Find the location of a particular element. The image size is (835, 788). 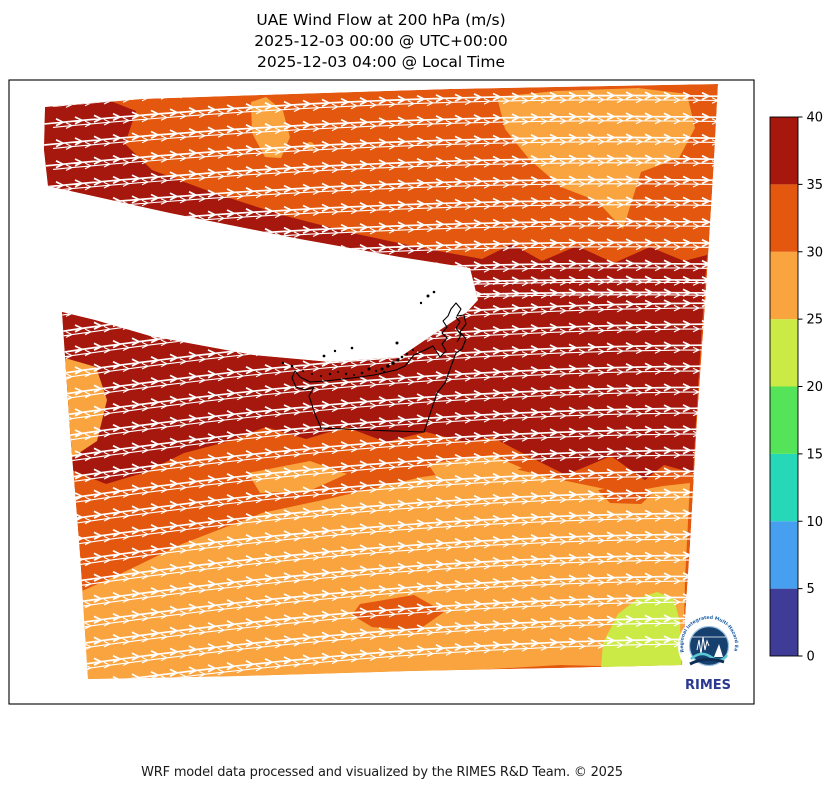

colorbar-tick-label: 40 is located at coordinates (815, 118).